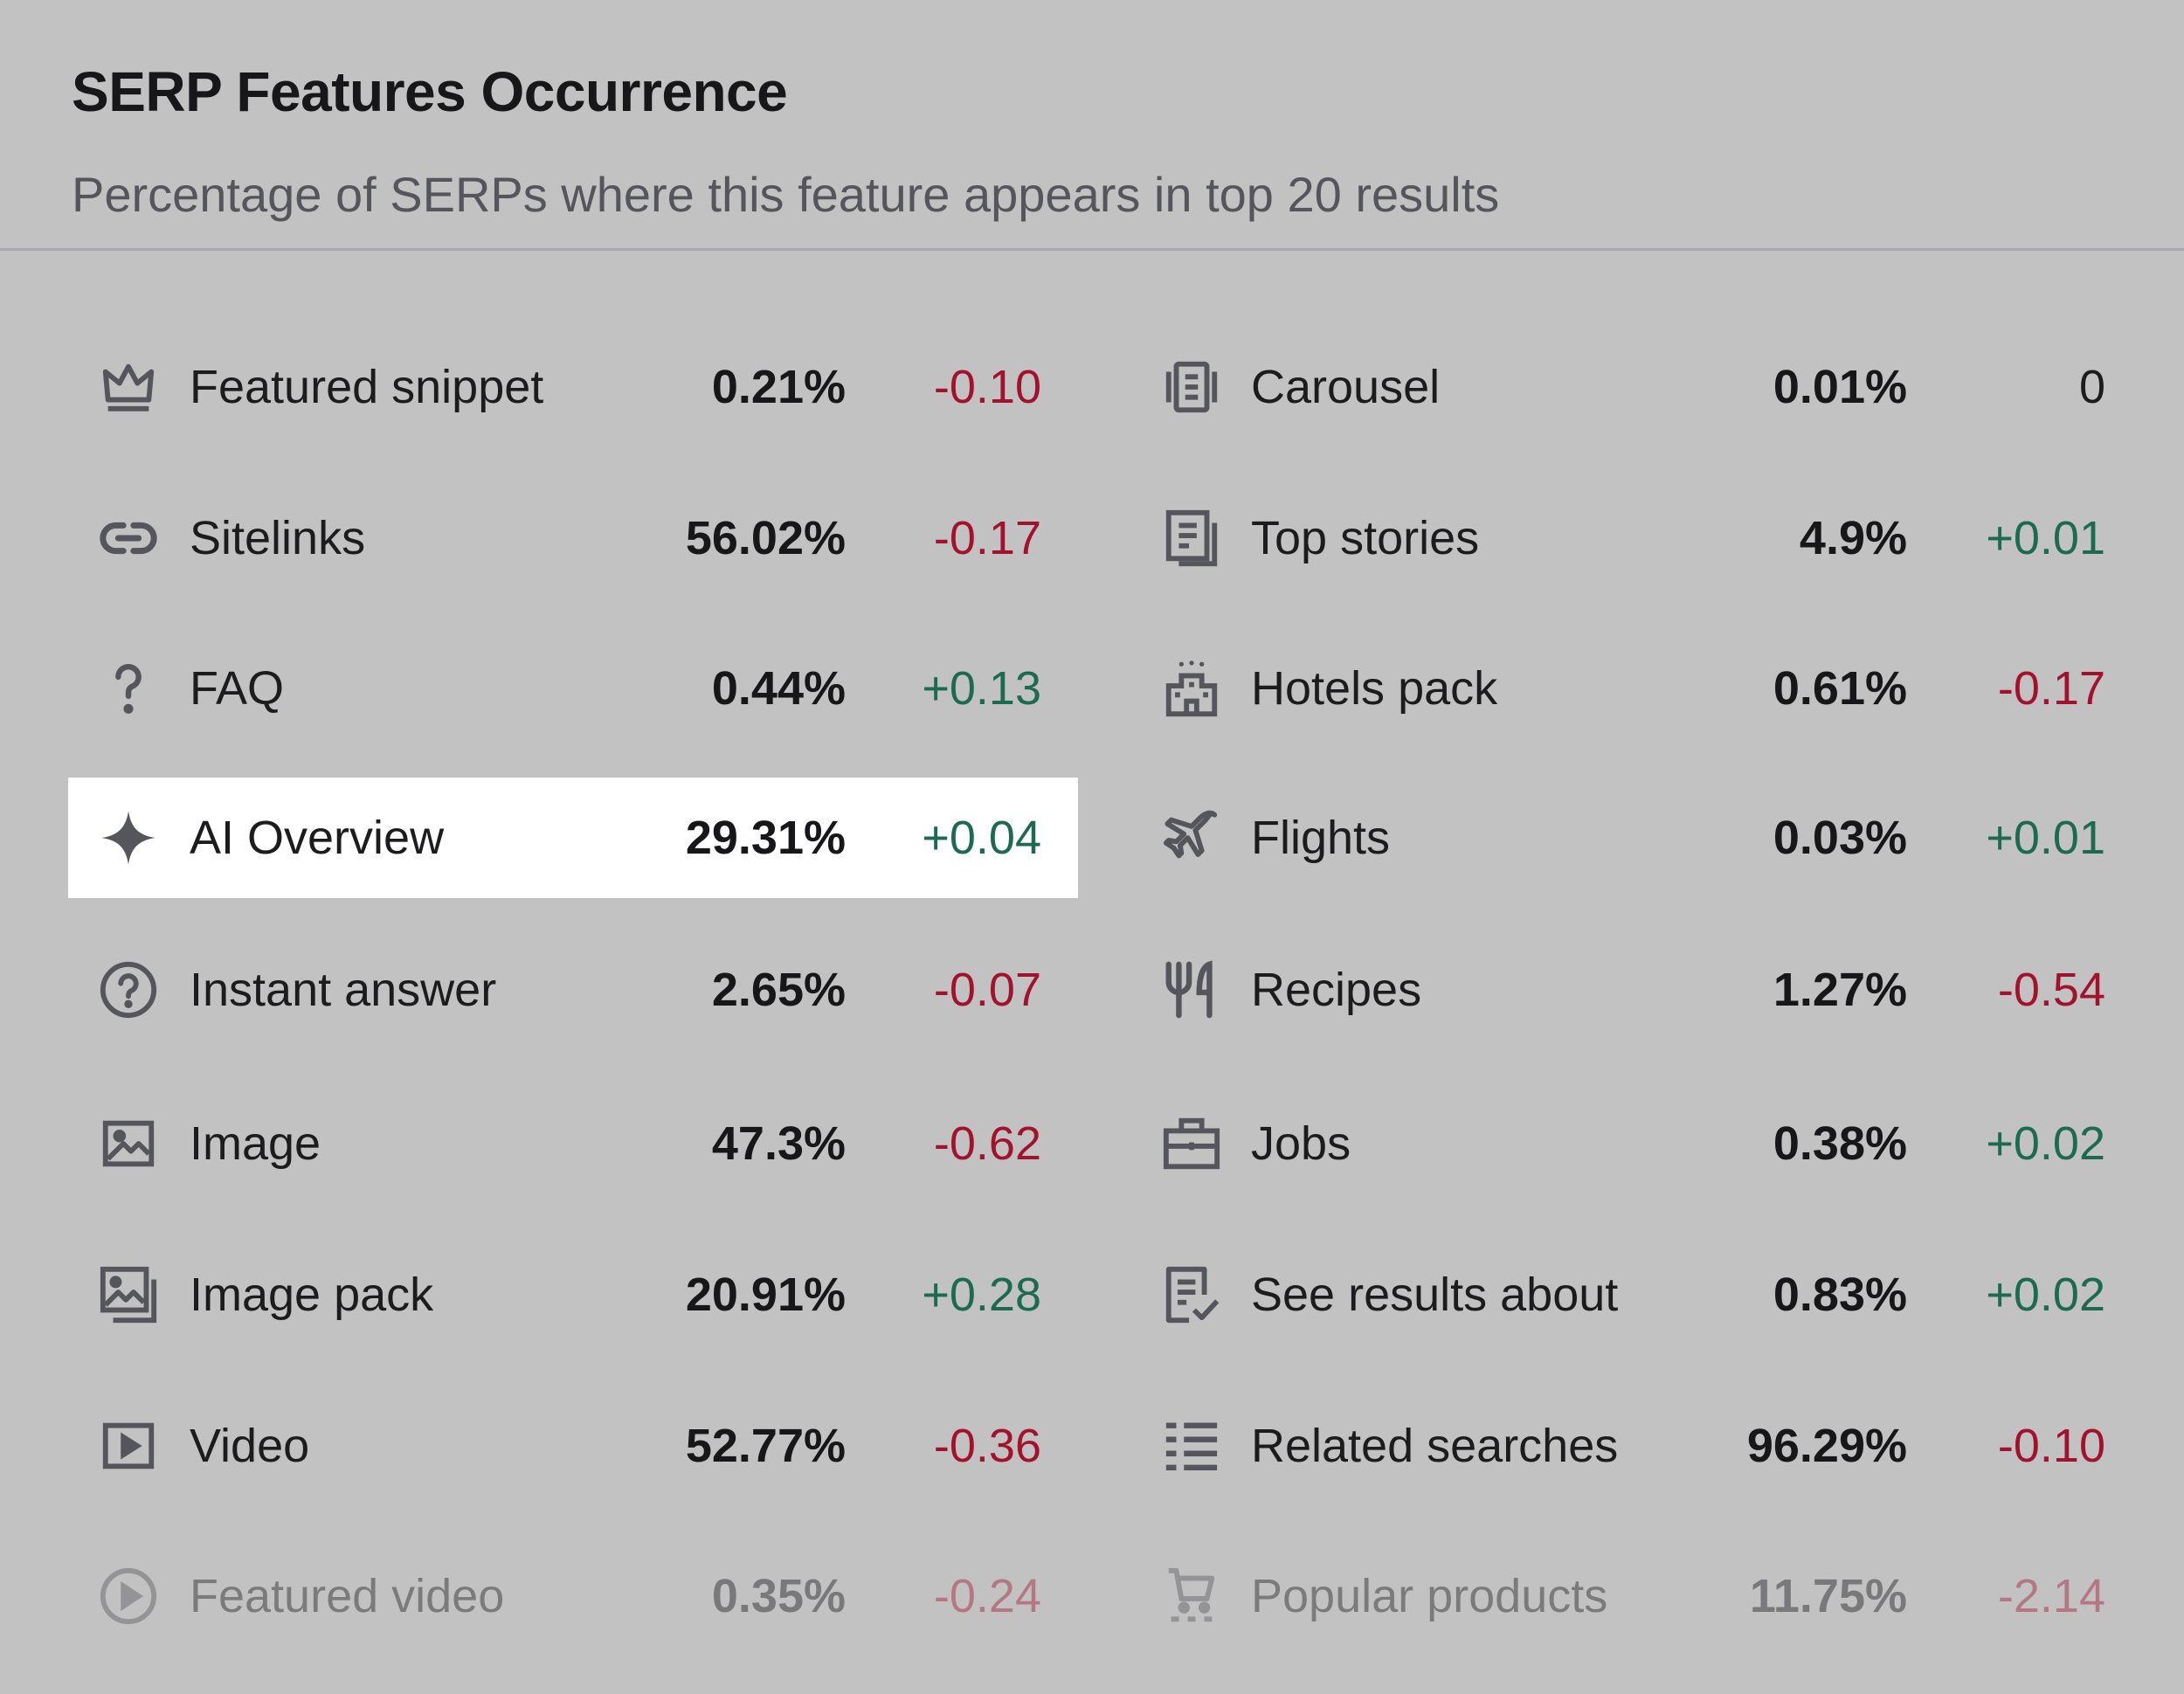 This screenshot has height=1694, width=2184. Describe the element at coordinates (765, 1295) in the screenshot. I see `feature-percent: 20.91%` at that location.